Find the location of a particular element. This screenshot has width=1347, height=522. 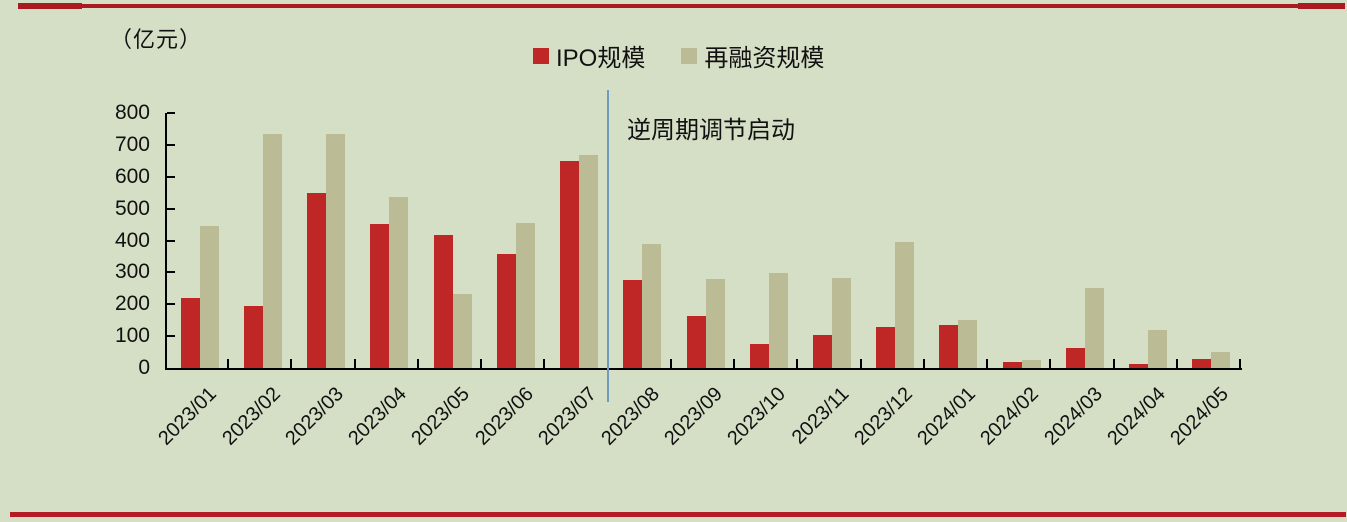

y-axis-tick-label: 800 is located at coordinates (132, 112).